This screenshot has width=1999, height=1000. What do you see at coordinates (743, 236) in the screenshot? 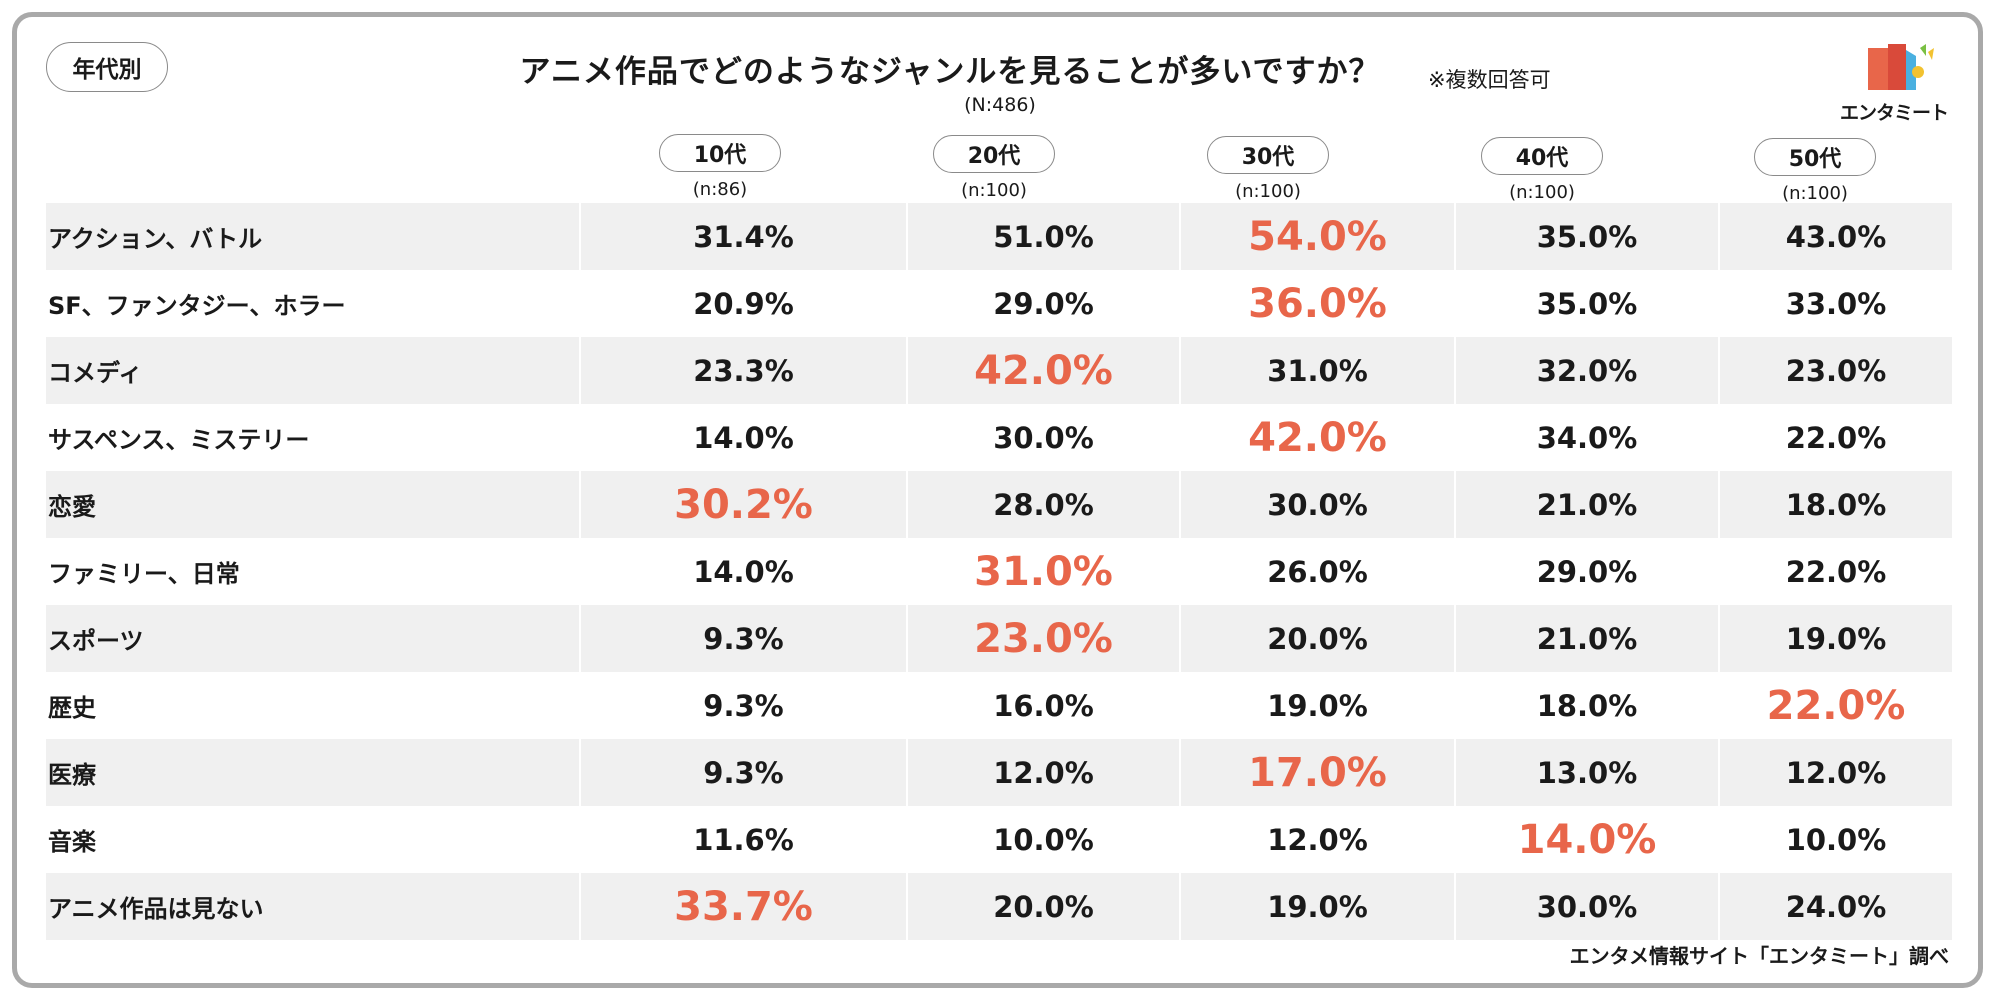
I see `value-cell: 31.4%` at bounding box center [743, 236].